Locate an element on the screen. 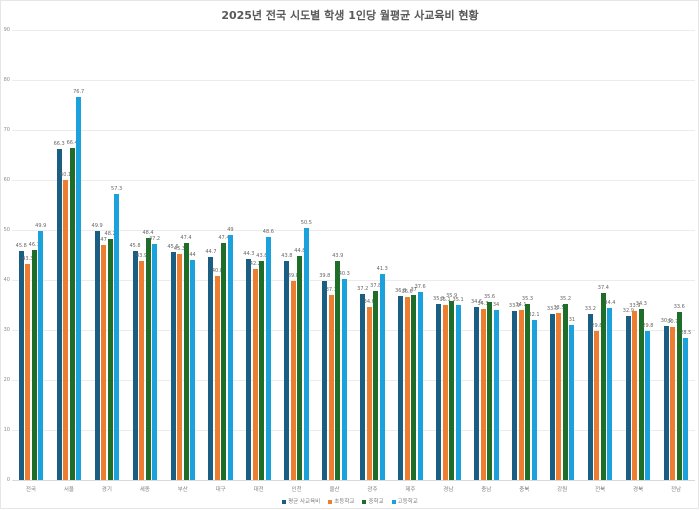 The height and width of the screenshot is (510, 700). data-label: 43.9 is located at coordinates (338, 255).